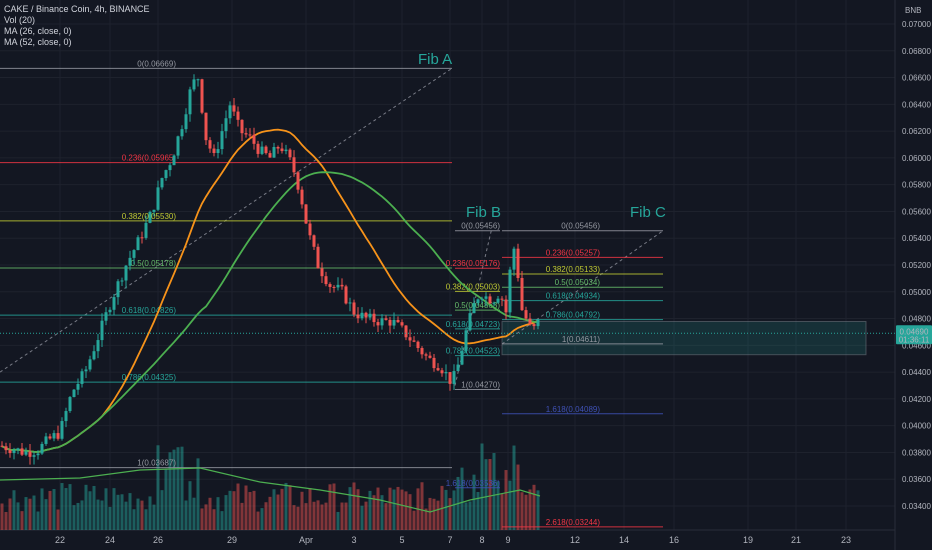 This screenshot has width=932, height=550. What do you see at coordinates (913, 10) in the screenshot?
I see `currency-label: BNB` at bounding box center [913, 10].